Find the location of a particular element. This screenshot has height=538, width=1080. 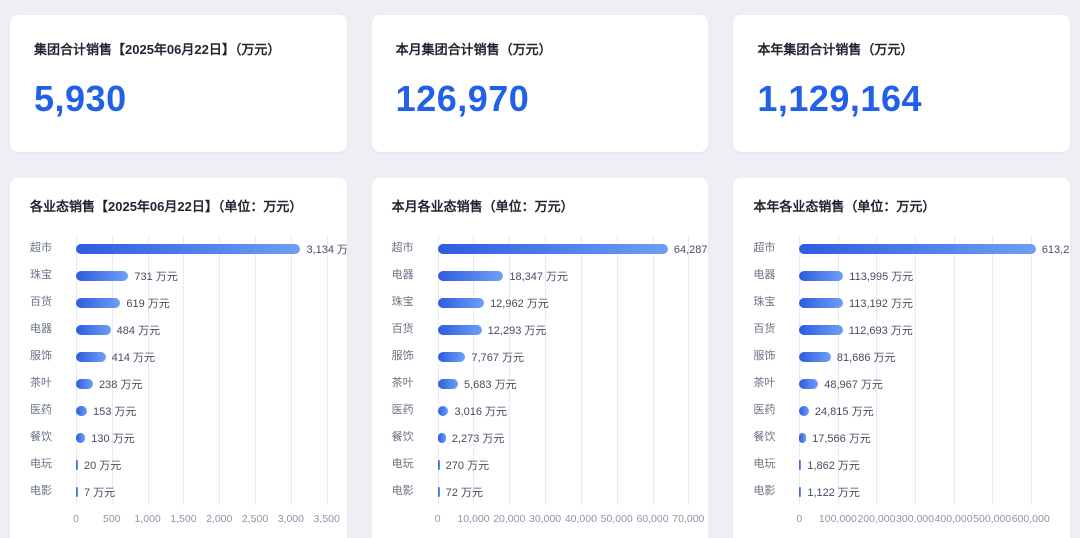

kpi-value: 126,970 is located at coordinates (462, 98).